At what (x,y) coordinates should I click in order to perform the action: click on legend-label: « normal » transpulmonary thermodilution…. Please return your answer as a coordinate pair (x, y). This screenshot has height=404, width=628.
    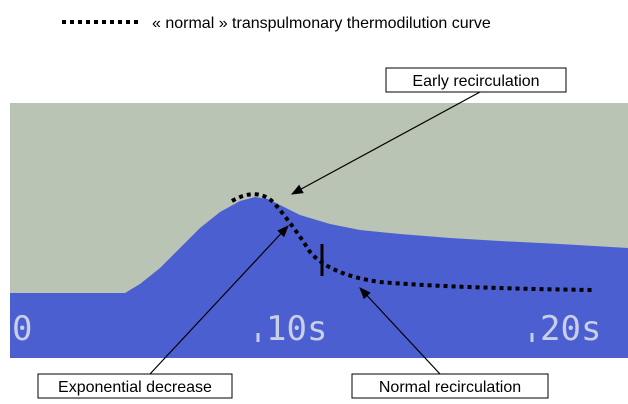
    Looking at the image, I should click on (321, 23).